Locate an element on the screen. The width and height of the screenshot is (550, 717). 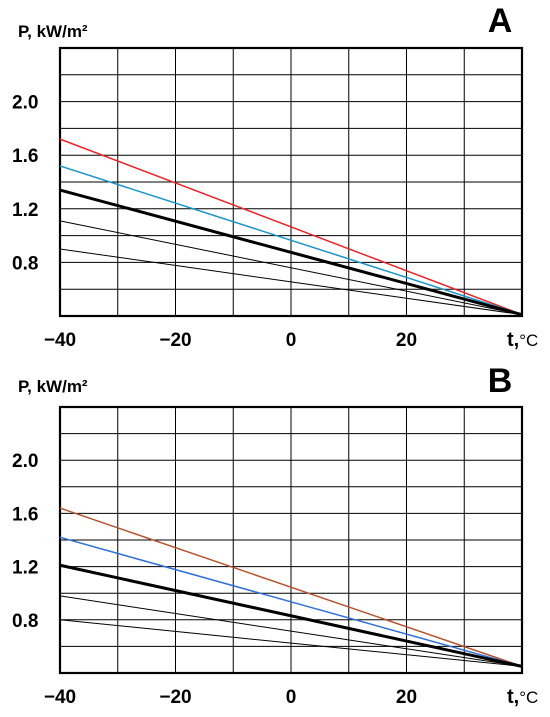
panel-letter: A is located at coordinates (500, 21).